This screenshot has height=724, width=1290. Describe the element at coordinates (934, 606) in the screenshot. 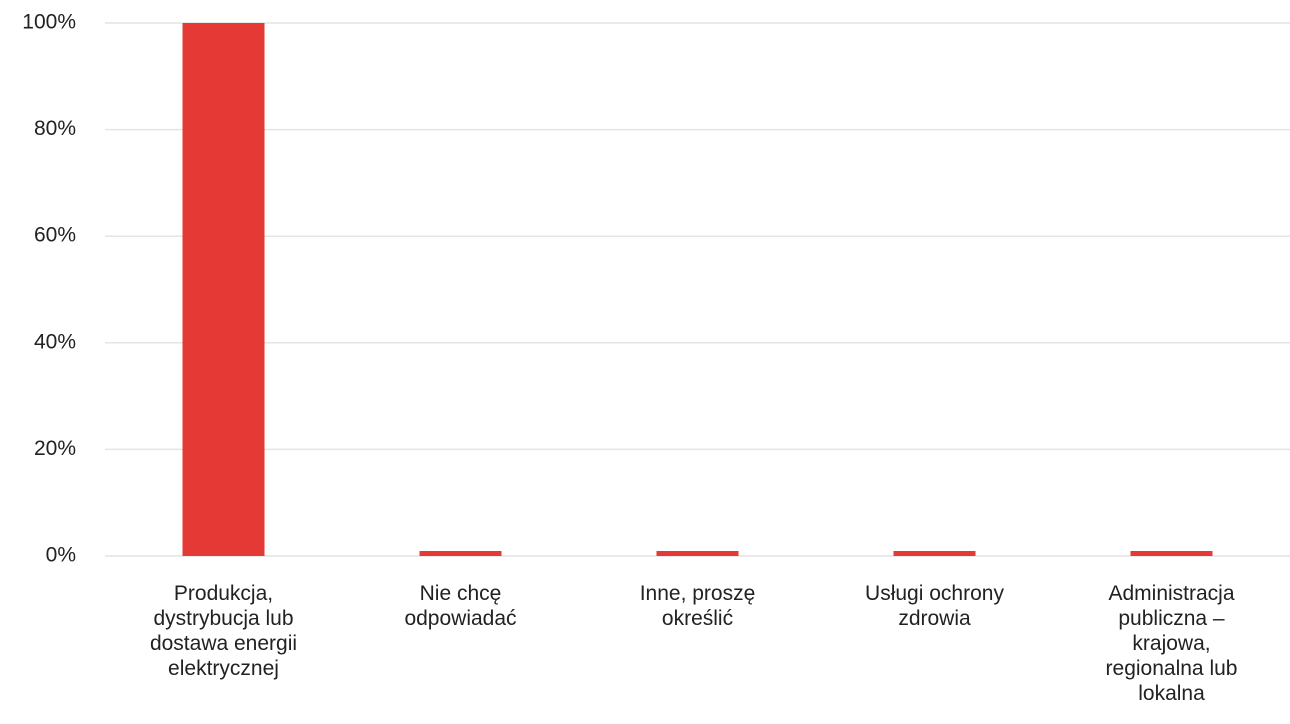

I see `x-tick-label: Usługi ochrony zdrowia` at that location.